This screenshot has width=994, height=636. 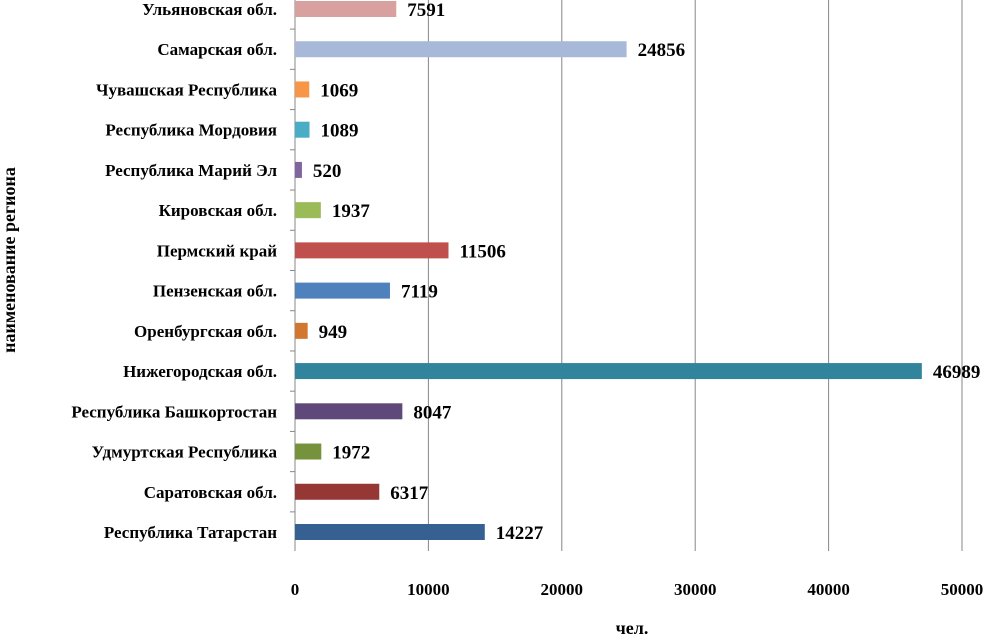 I want to click on data-label: 14227, so click(x=520, y=533).